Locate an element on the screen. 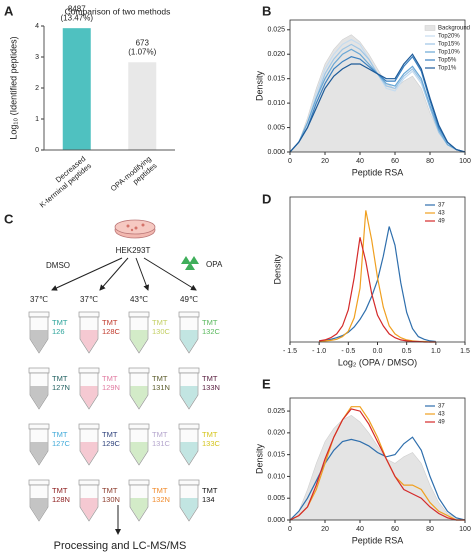 The image size is (474, 553). temperature-label: 43℃ is located at coordinates (139, 299).